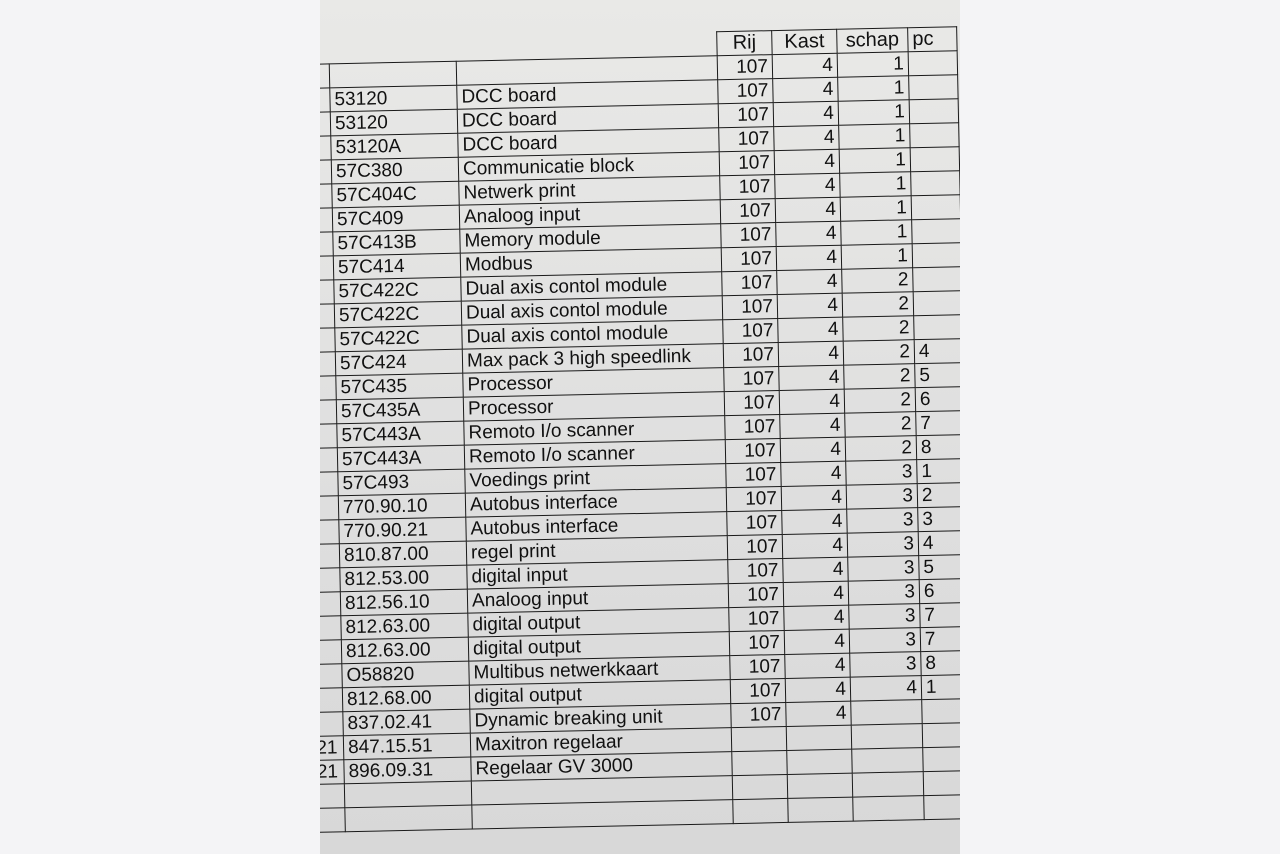 The height and width of the screenshot is (854, 1280). I want to click on row-label-cell: jn, so click(325, 76).